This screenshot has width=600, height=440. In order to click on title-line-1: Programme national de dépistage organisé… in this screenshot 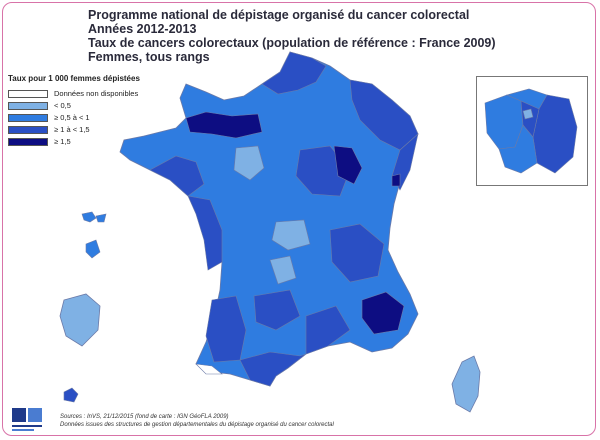, I will do `click(279, 15)`.